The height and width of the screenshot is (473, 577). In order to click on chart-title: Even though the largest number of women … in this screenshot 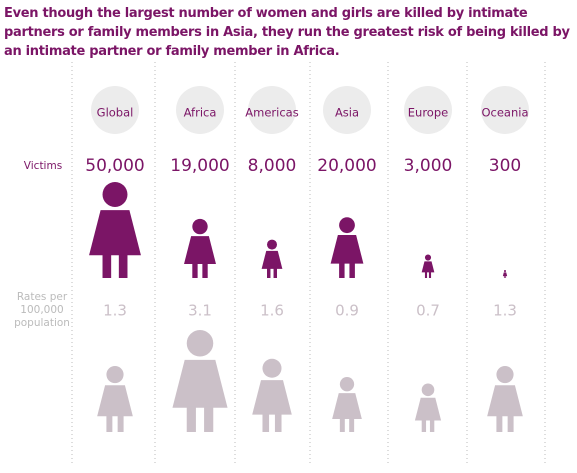, I will do `click(287, 32)`.